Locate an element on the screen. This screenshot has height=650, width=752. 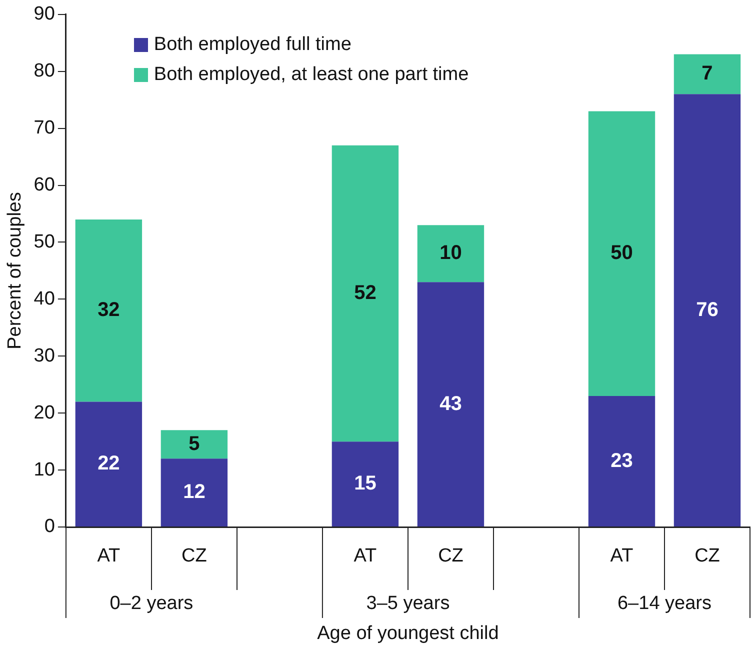
y-tick-label: 0 is located at coordinates (49, 527).